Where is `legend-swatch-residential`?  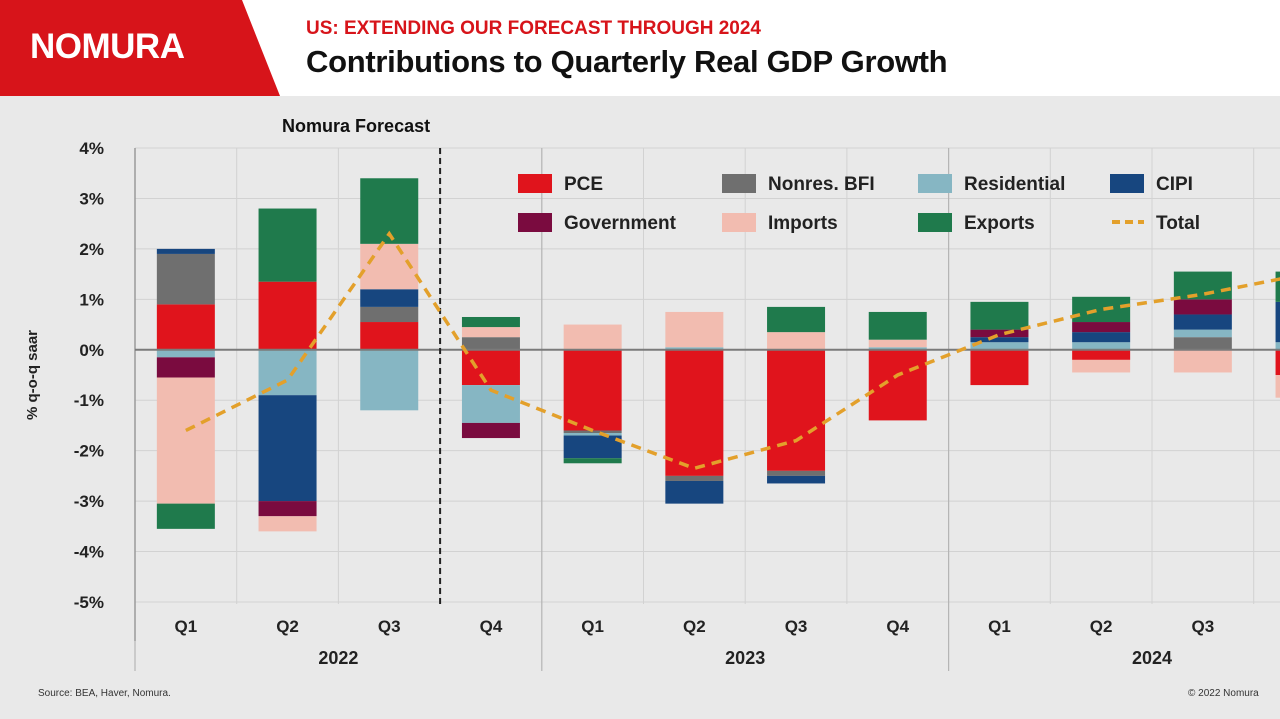
legend-swatch-residential is located at coordinates (935, 183).